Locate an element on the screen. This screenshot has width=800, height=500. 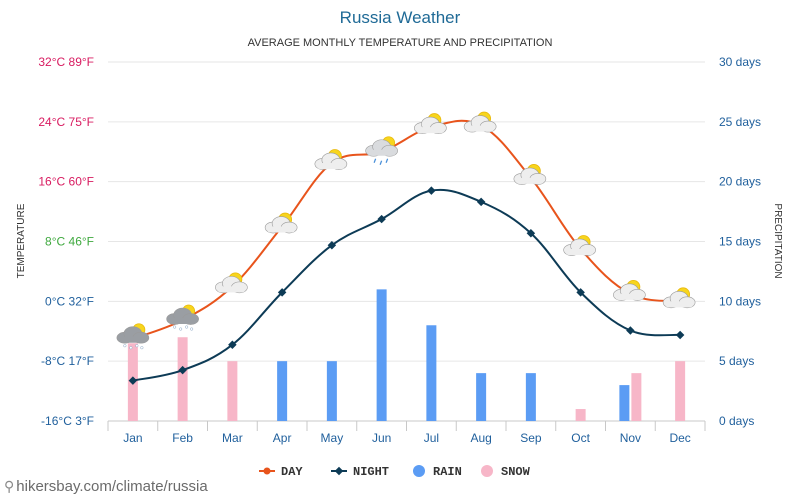
x-tick-label: Jul is located at coordinates (431, 438).